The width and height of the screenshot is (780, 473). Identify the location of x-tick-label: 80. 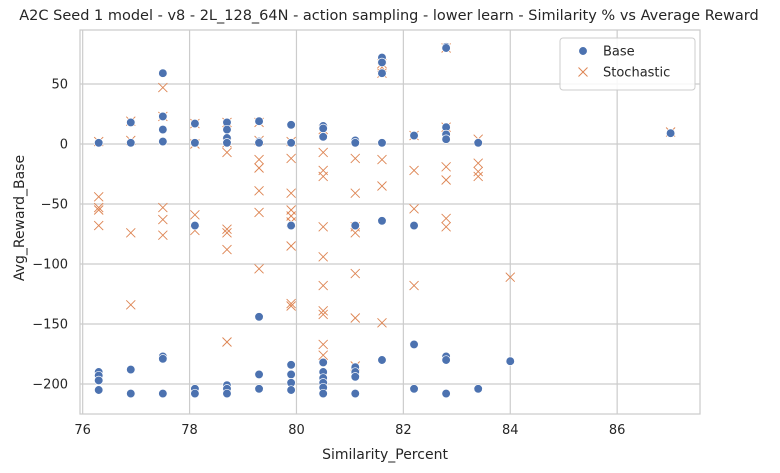
(296, 430).